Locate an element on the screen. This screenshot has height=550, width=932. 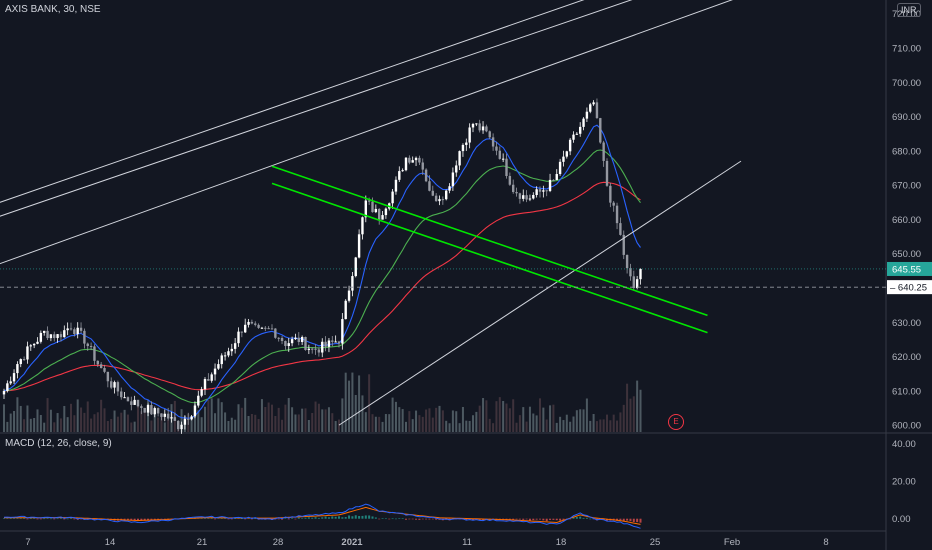
time-tick-label: 11 is located at coordinates (467, 542).